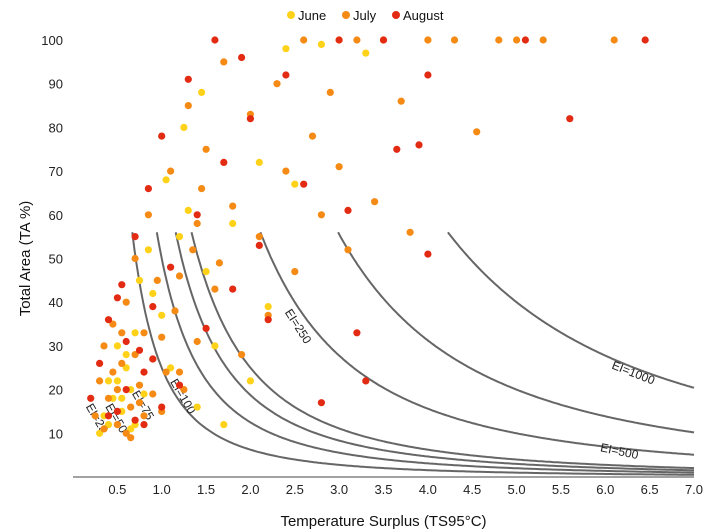  I want to click on x-tick-label: 2.5, so click(295, 489).